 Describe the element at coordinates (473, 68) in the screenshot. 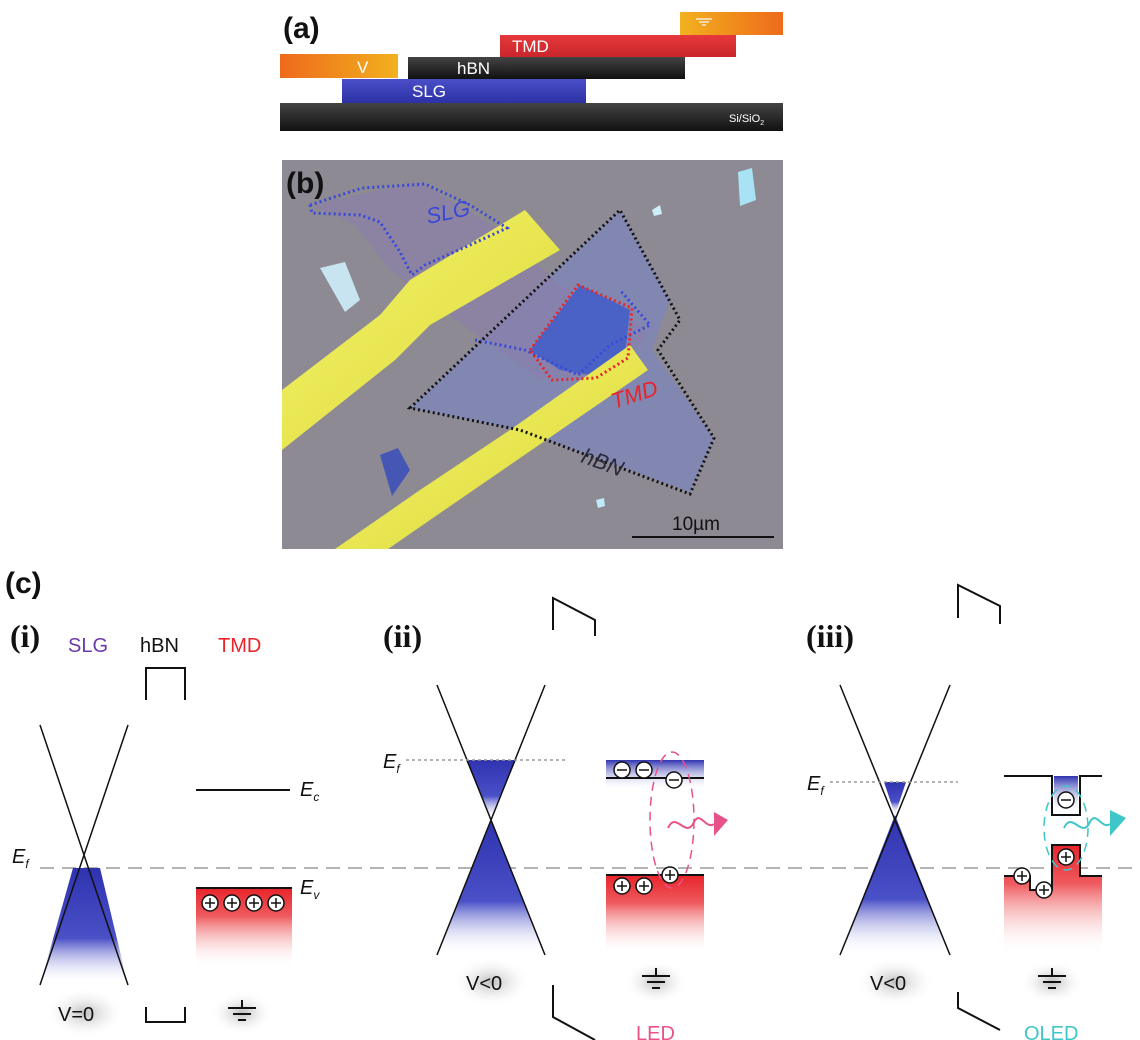

I see `hbn-layer-label: hBN` at that location.